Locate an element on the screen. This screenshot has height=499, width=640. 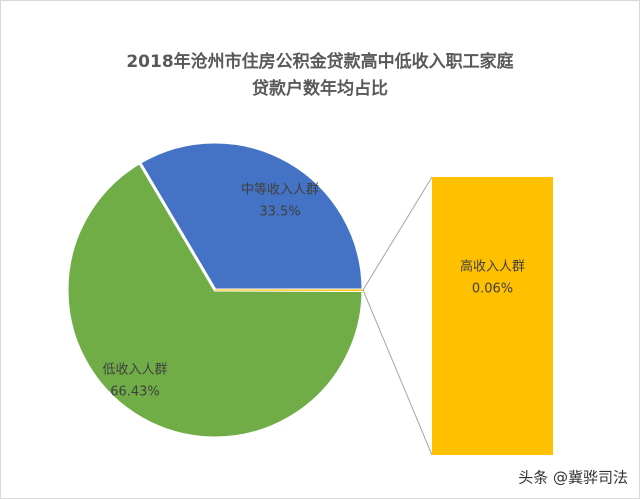
data-label-value: 66.43% is located at coordinates (135, 392).